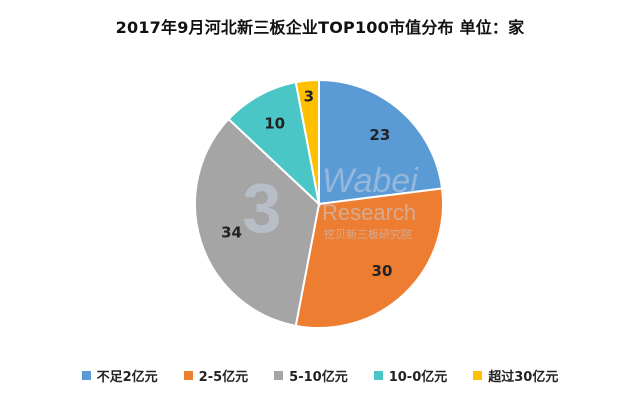 This screenshot has width=640, height=400. What do you see at coordinates (368, 234) in the screenshot?
I see `watermark-cn: 挖贝新三板研究院` at bounding box center [368, 234].